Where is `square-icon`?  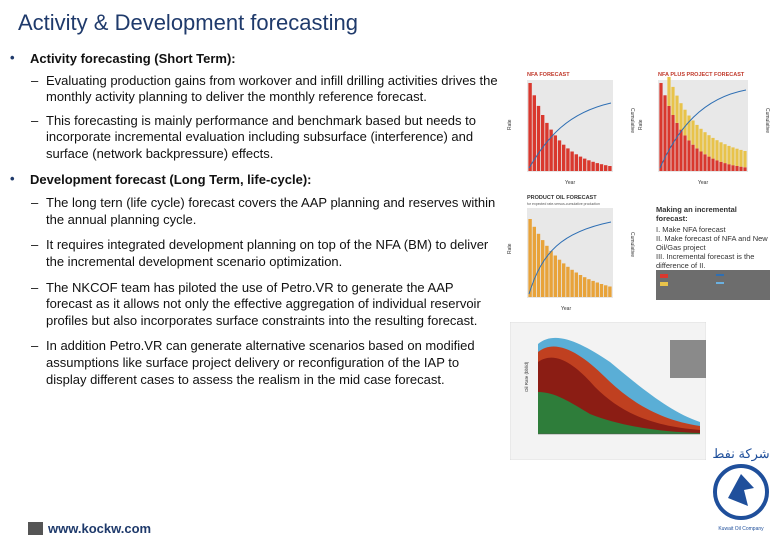 square-icon is located at coordinates (35, 528).